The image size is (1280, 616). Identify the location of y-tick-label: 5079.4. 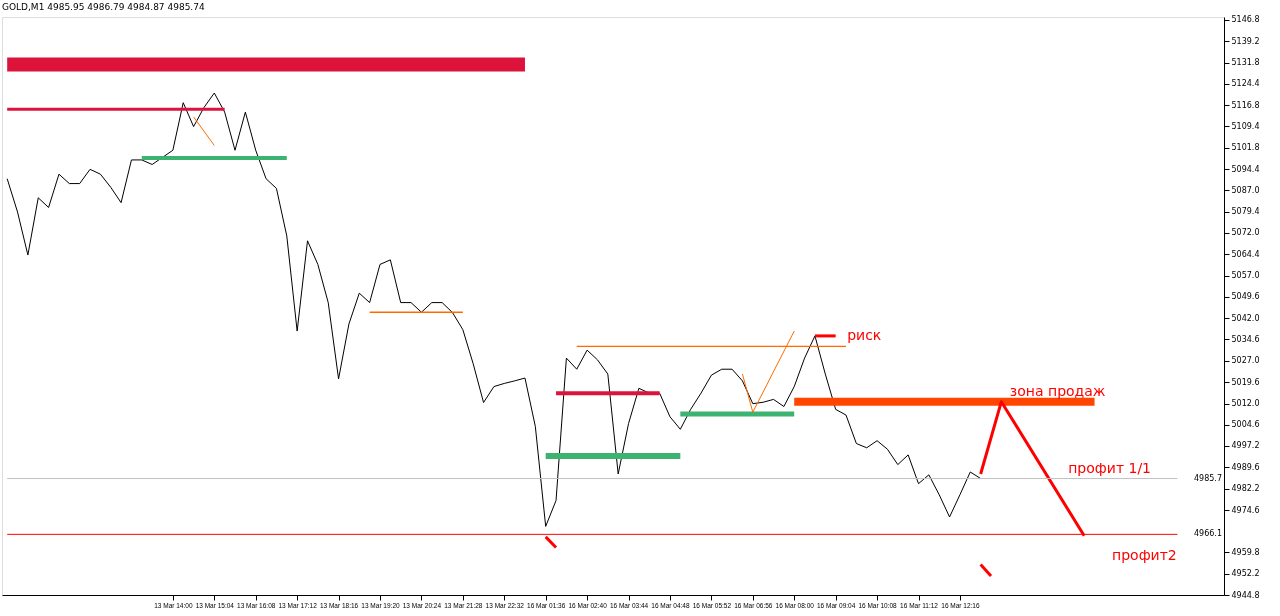
(1245, 212).